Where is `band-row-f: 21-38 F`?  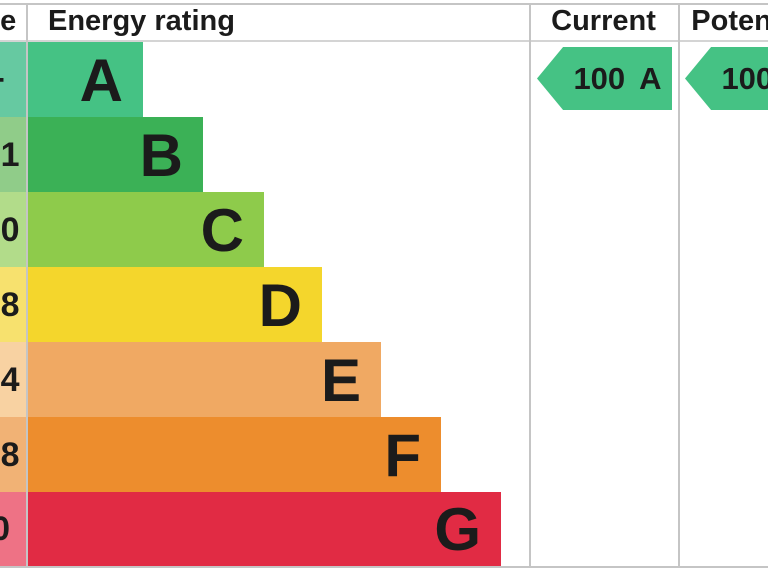 band-row-f: 21-38 F is located at coordinates (220, 454).